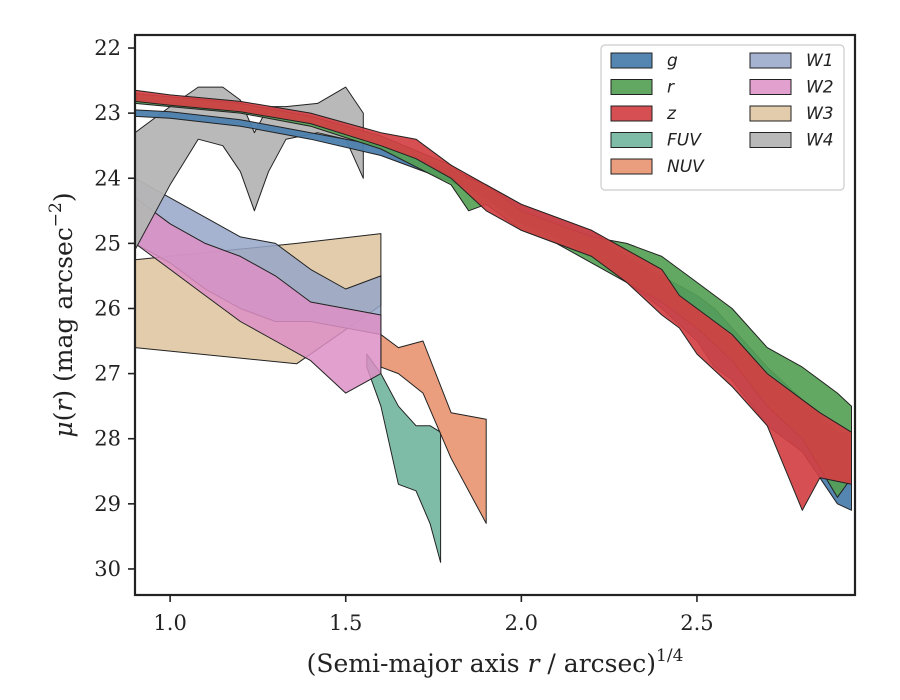 The height and width of the screenshot is (700, 900). I want to click on y-tick-label: 30, so click(107, 569).